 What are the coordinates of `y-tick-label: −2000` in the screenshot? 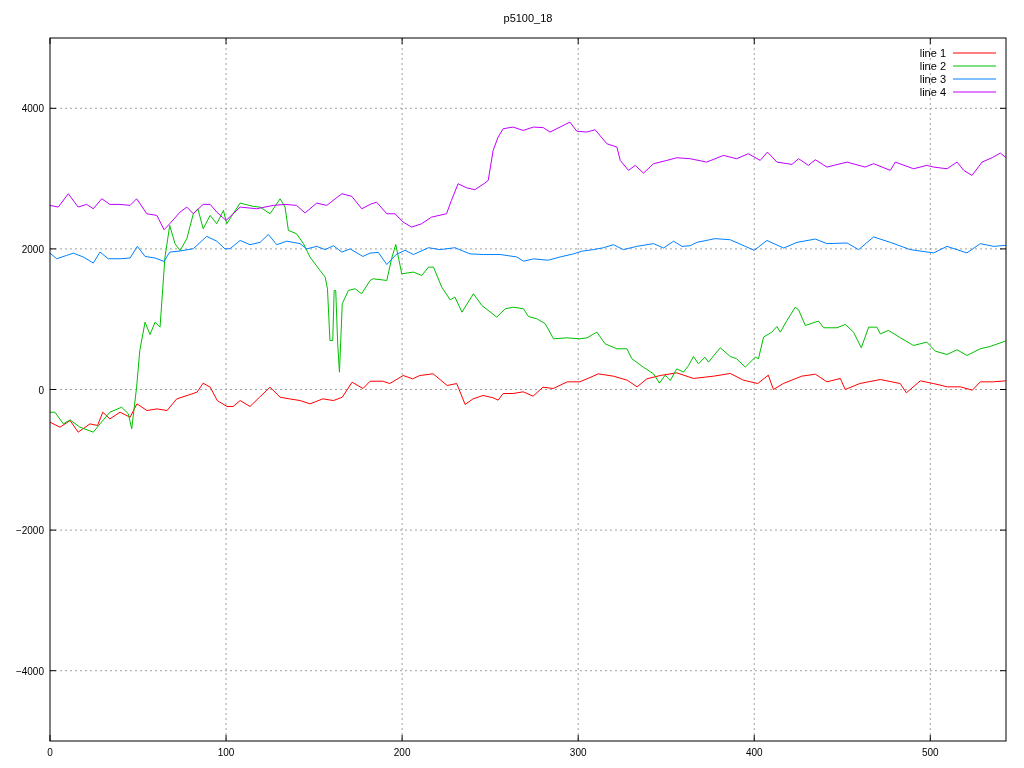 It's located at (30, 531).